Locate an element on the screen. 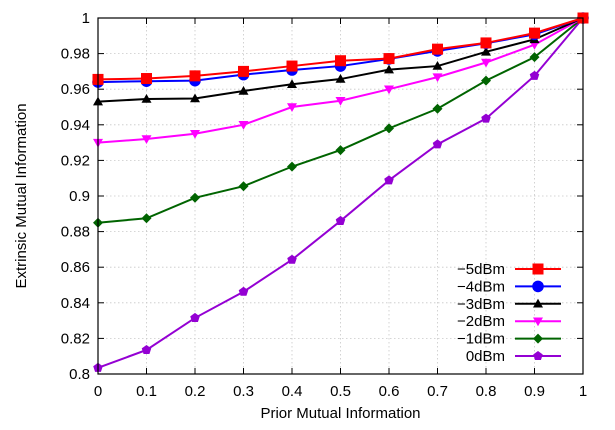 This screenshot has width=615, height=430. legend-label: 0dBm is located at coordinates (485, 356).